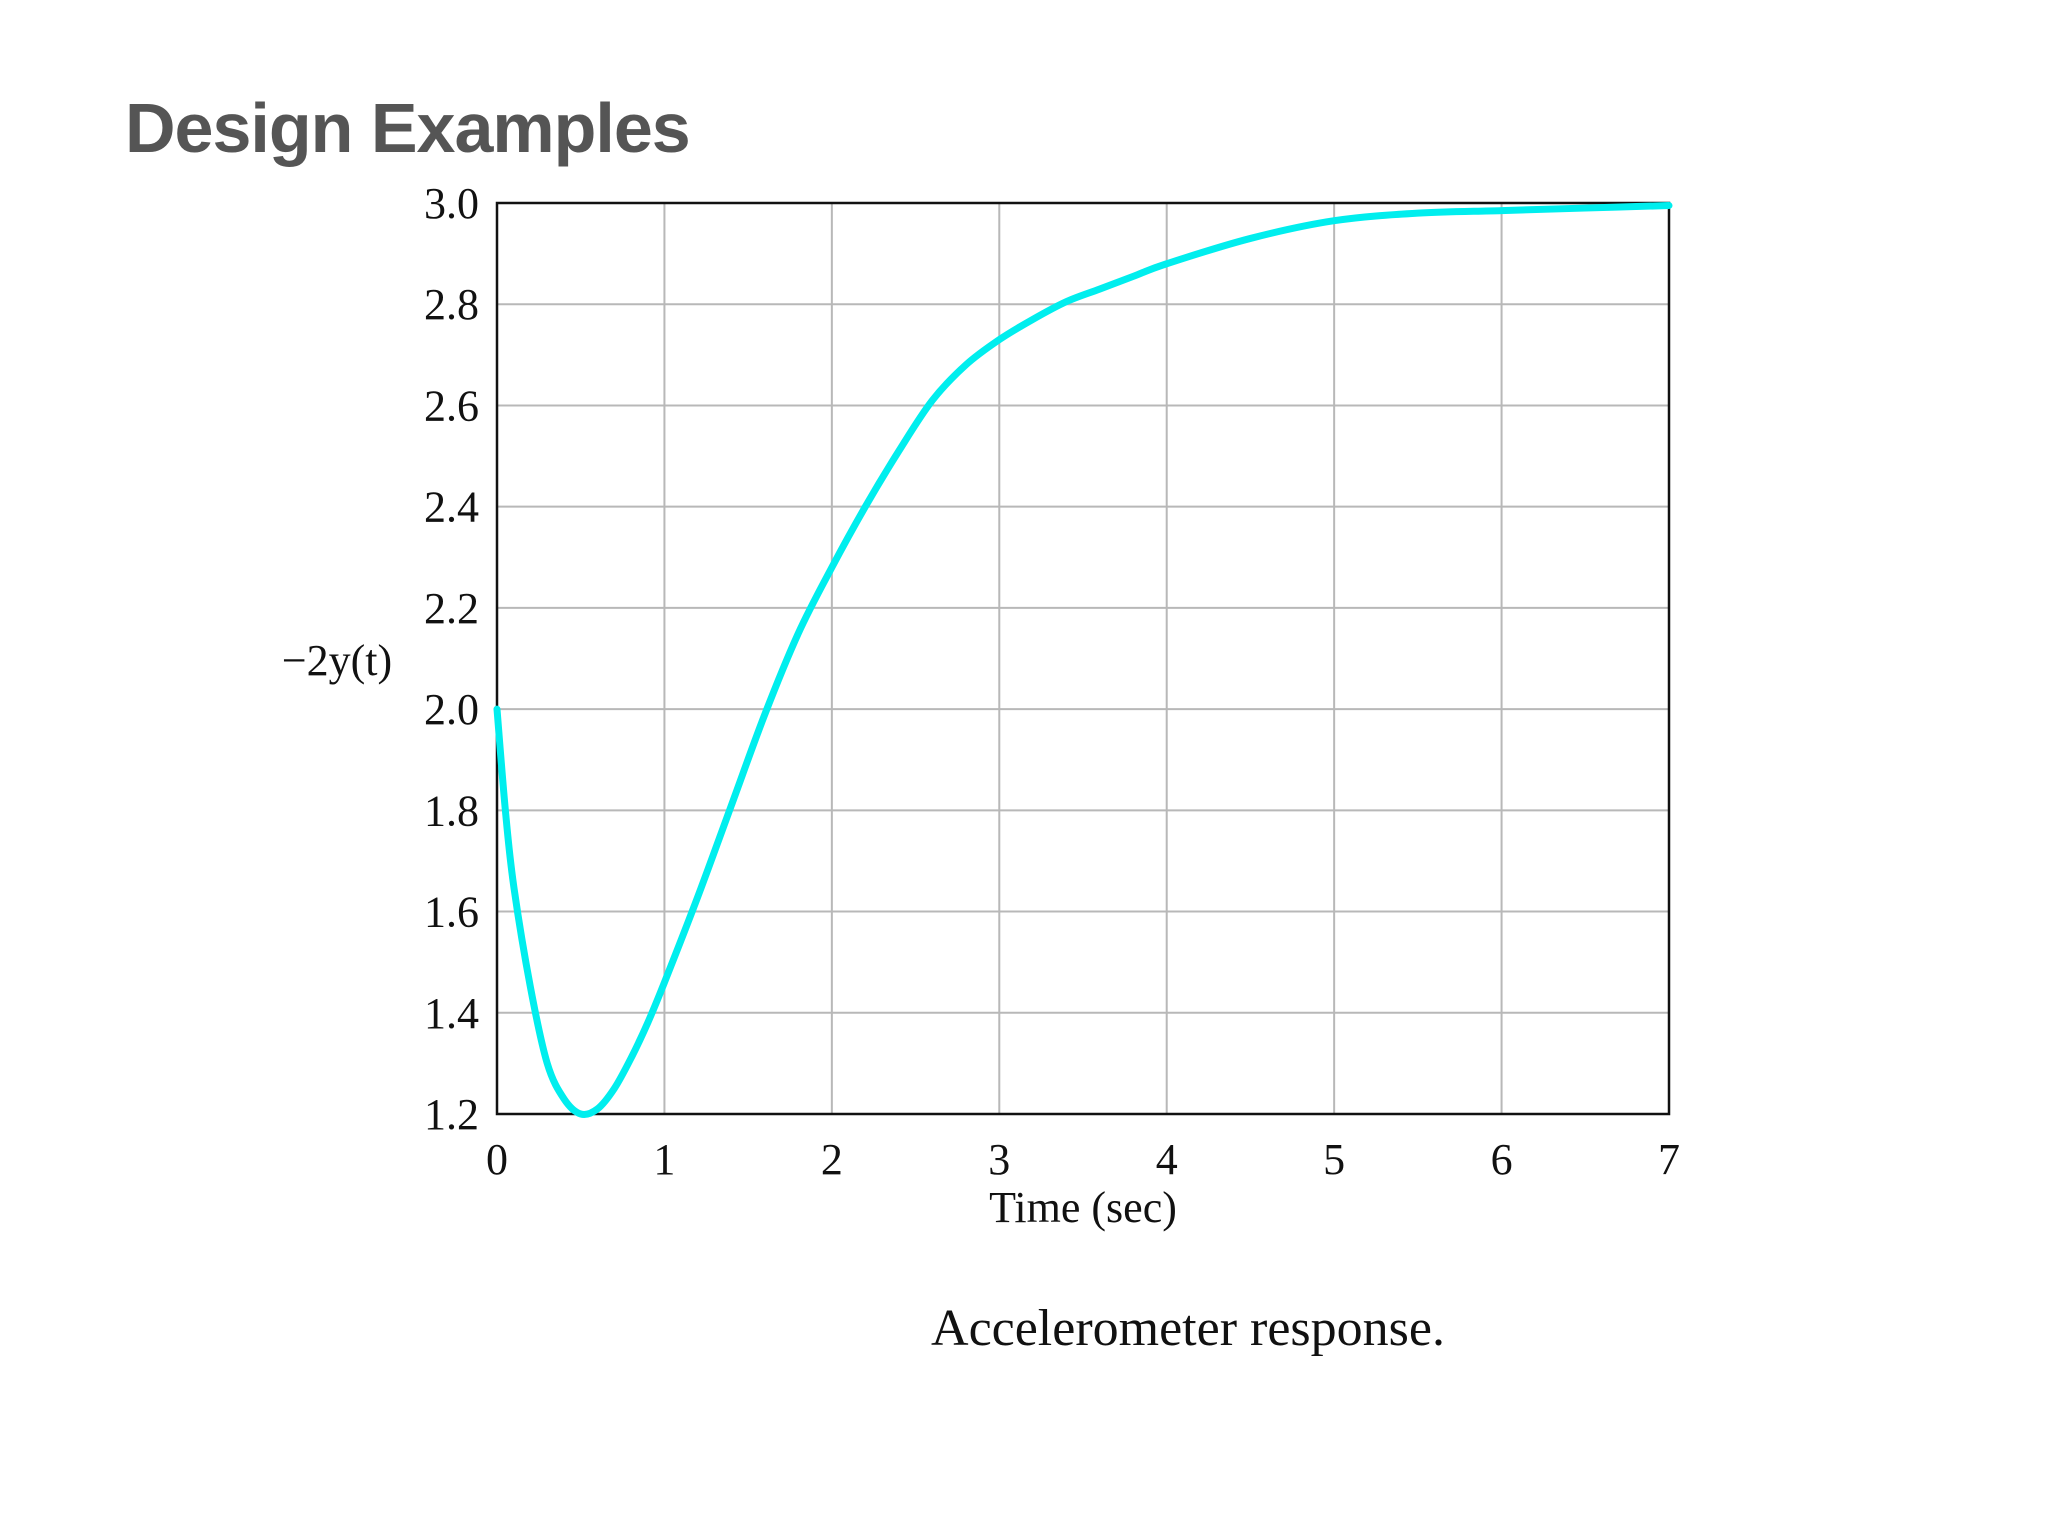  I want to click on x-tick-label: 2, so click(832, 1159).